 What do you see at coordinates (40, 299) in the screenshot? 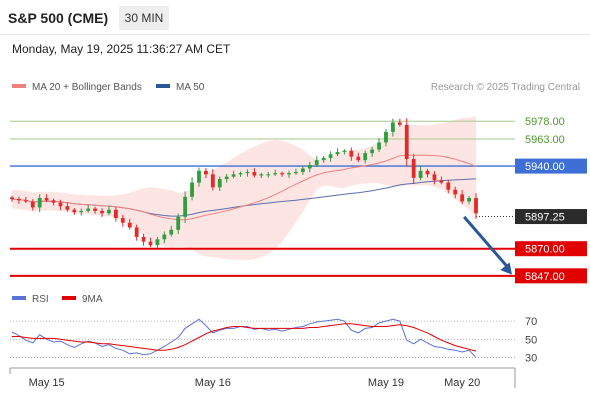
I see `legend-label: RSI` at bounding box center [40, 299].